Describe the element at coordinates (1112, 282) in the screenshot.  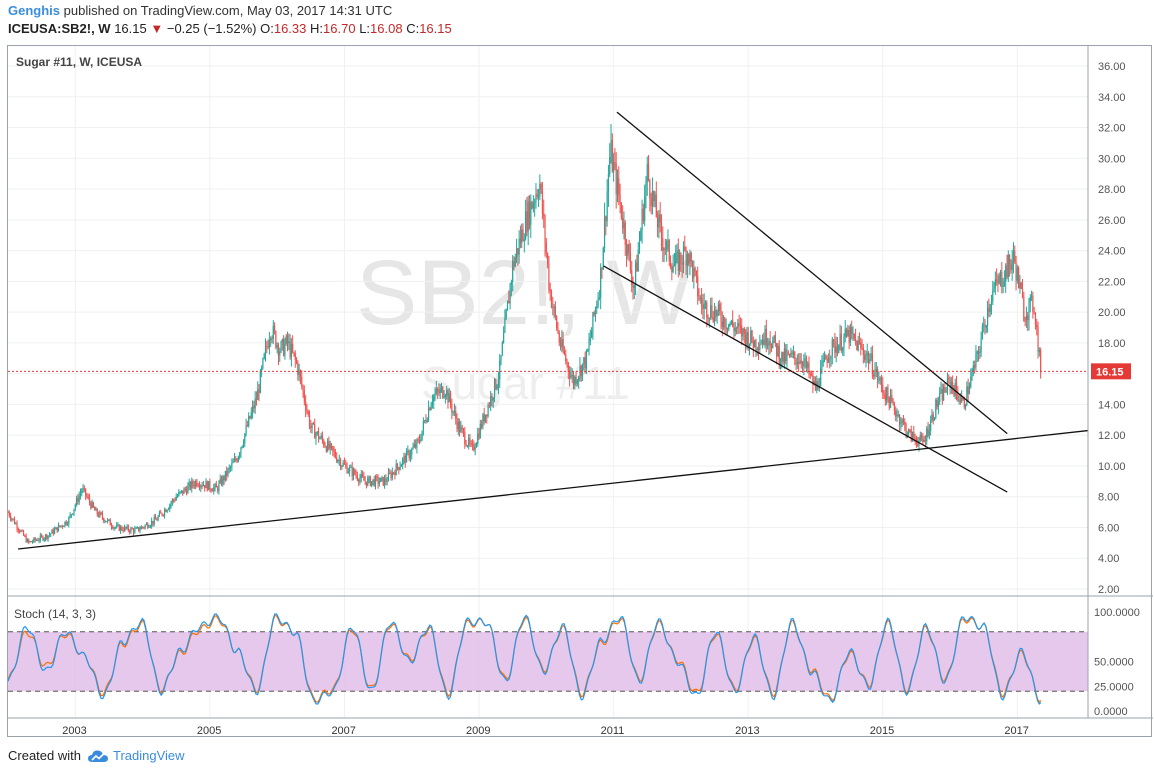
I see `price-tick-label: 22.00` at that location.